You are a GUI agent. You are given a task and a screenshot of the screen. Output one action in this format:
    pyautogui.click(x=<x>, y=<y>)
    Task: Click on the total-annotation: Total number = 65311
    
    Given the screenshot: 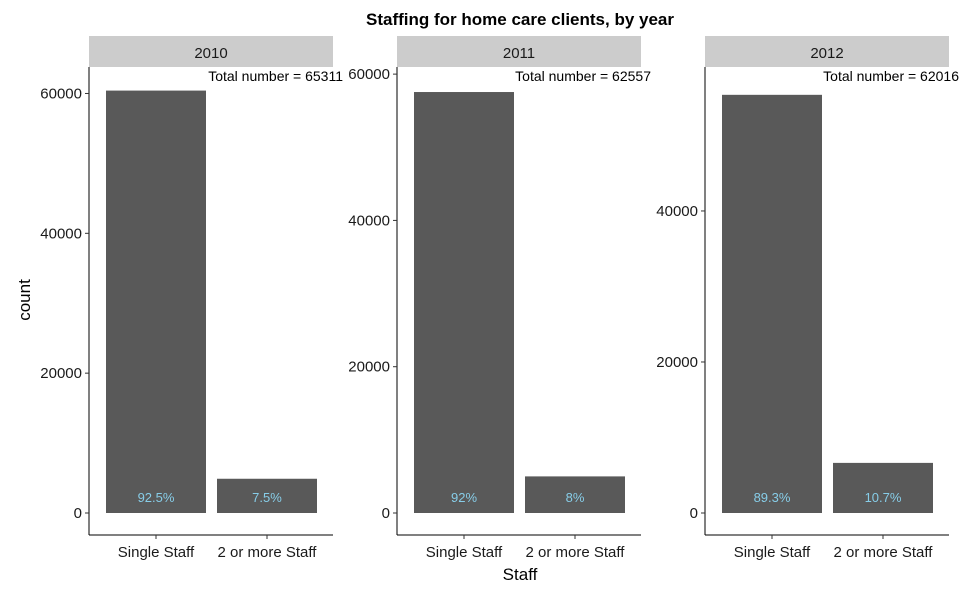 What is the action you would take?
    pyautogui.click(x=275, y=76)
    